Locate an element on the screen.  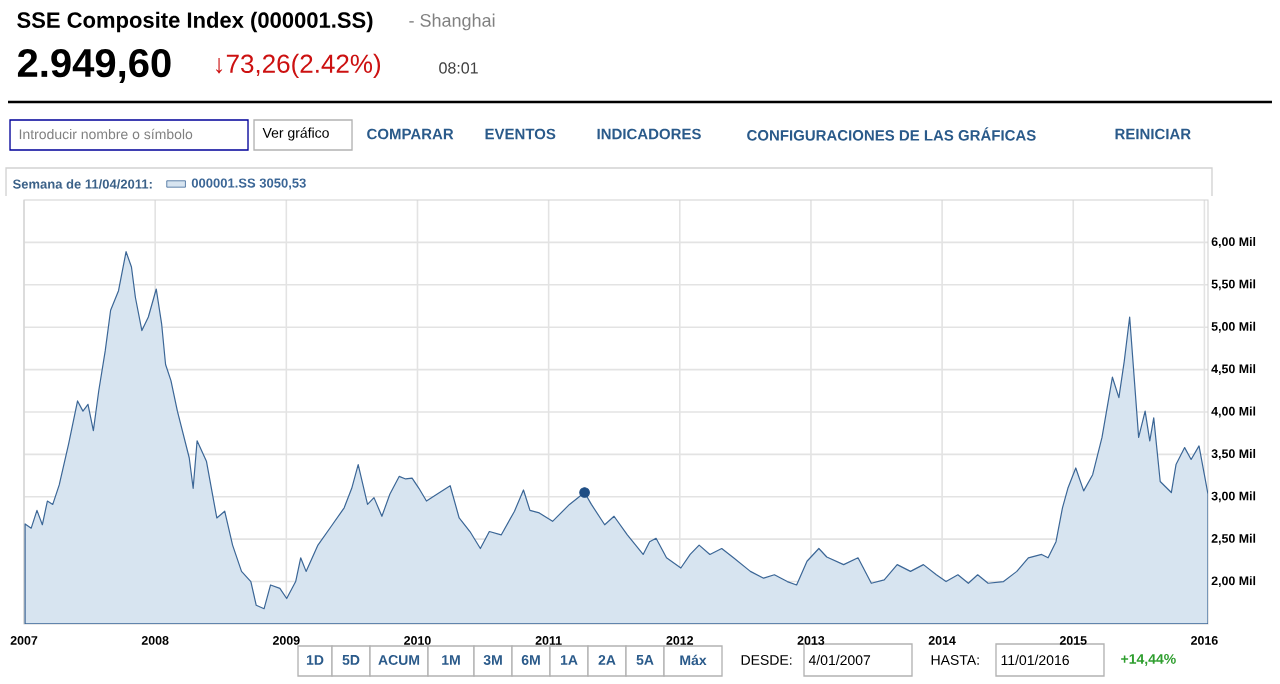
chart-title: SSE Composite Index (000001.SS) is located at coordinates (195, 22).